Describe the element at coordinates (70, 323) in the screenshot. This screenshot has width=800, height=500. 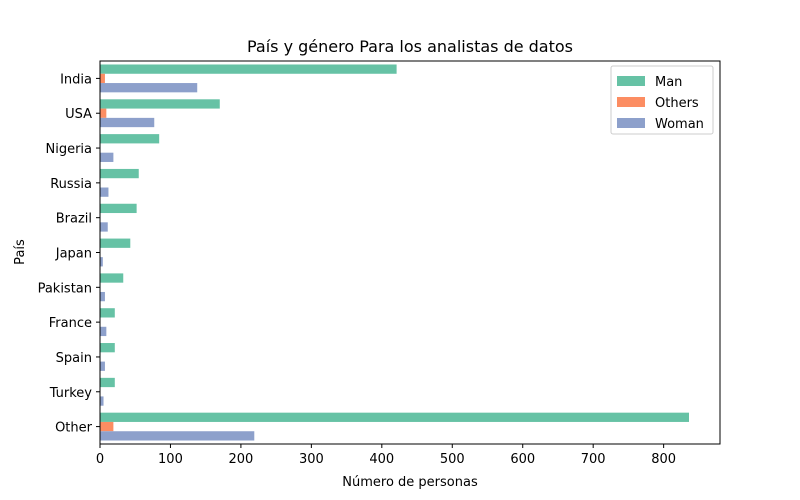
I see `y-tick-label: France` at that location.